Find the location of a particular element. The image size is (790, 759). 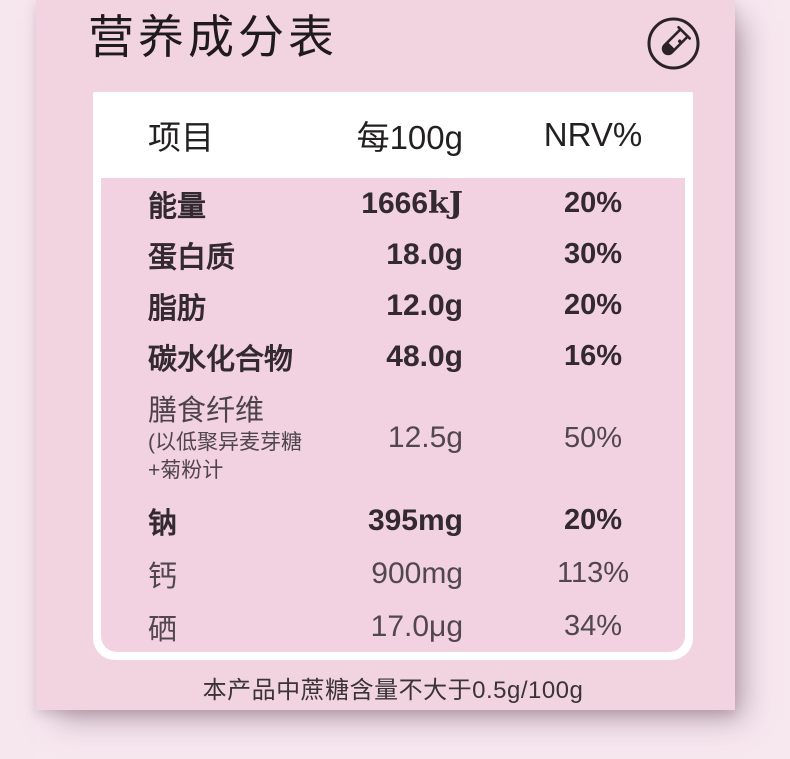

row-label: 脂肪 is located at coordinates (177, 308).